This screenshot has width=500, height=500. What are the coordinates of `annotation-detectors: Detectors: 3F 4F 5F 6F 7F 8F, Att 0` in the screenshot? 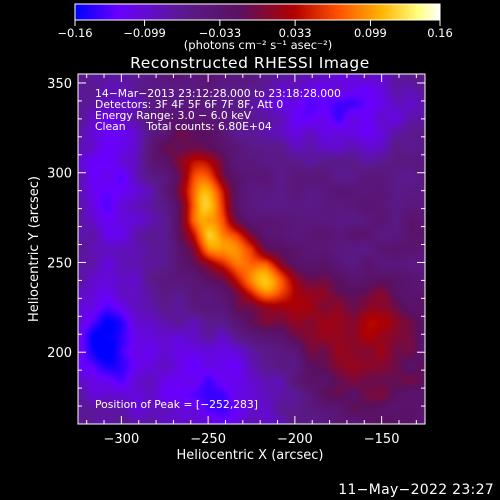 It's located at (189, 104).